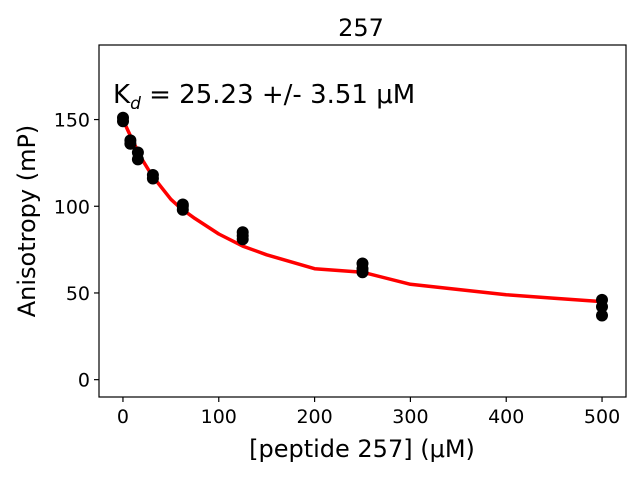  What do you see at coordinates (84, 381) in the screenshot?
I see `y-tick-label: 0` at bounding box center [84, 381].